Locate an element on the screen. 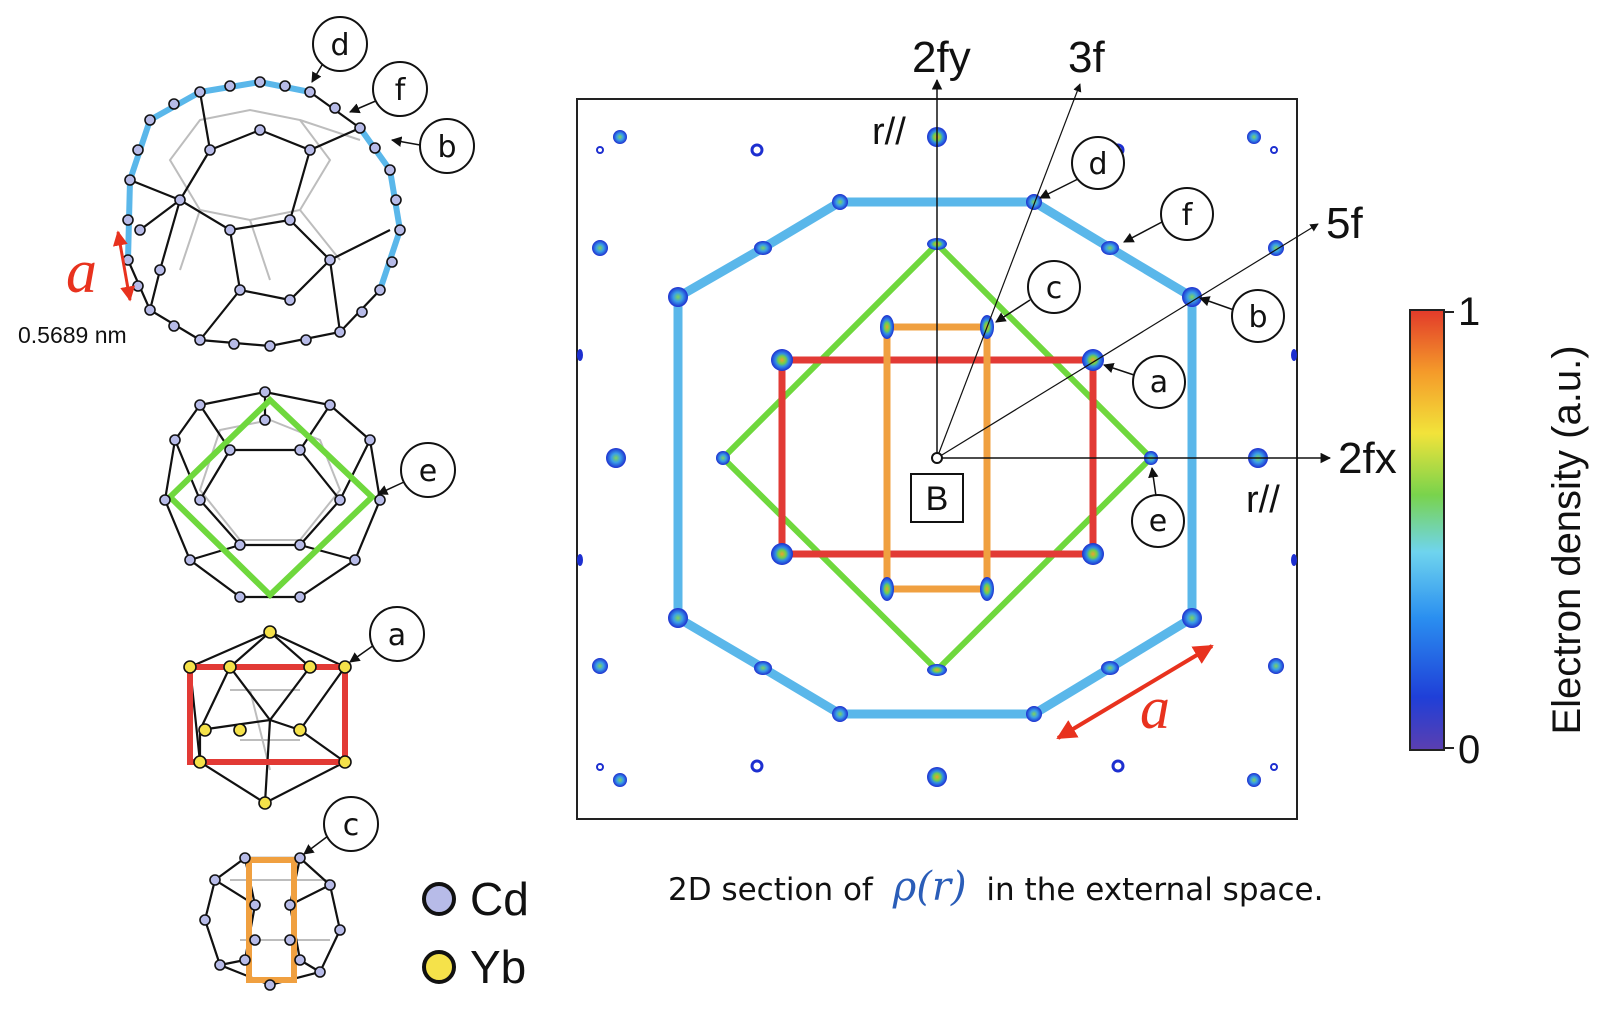 The image size is (1611, 1018). cd-atom-icon is located at coordinates (439, 899).